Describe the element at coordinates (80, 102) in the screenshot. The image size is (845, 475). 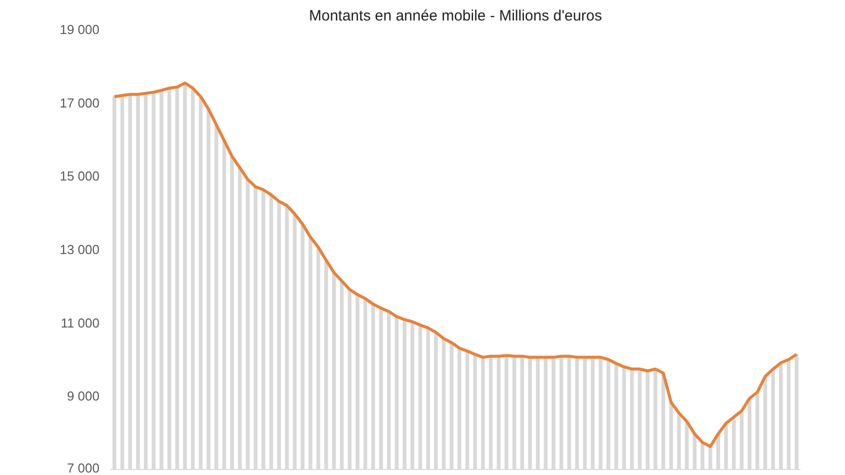
I see `y-tick-label: 17 000` at that location.